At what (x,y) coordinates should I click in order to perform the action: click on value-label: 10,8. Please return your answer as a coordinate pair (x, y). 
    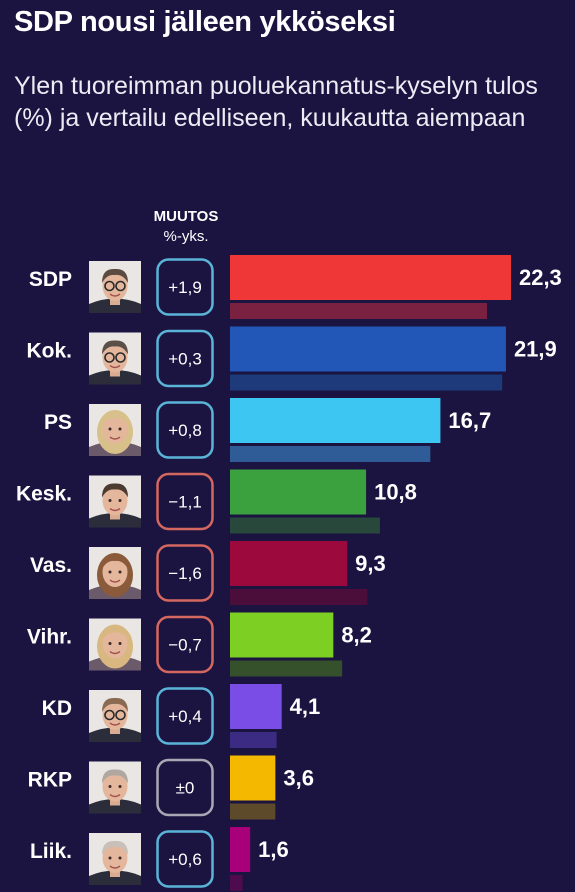
    Looking at the image, I should click on (395, 492).